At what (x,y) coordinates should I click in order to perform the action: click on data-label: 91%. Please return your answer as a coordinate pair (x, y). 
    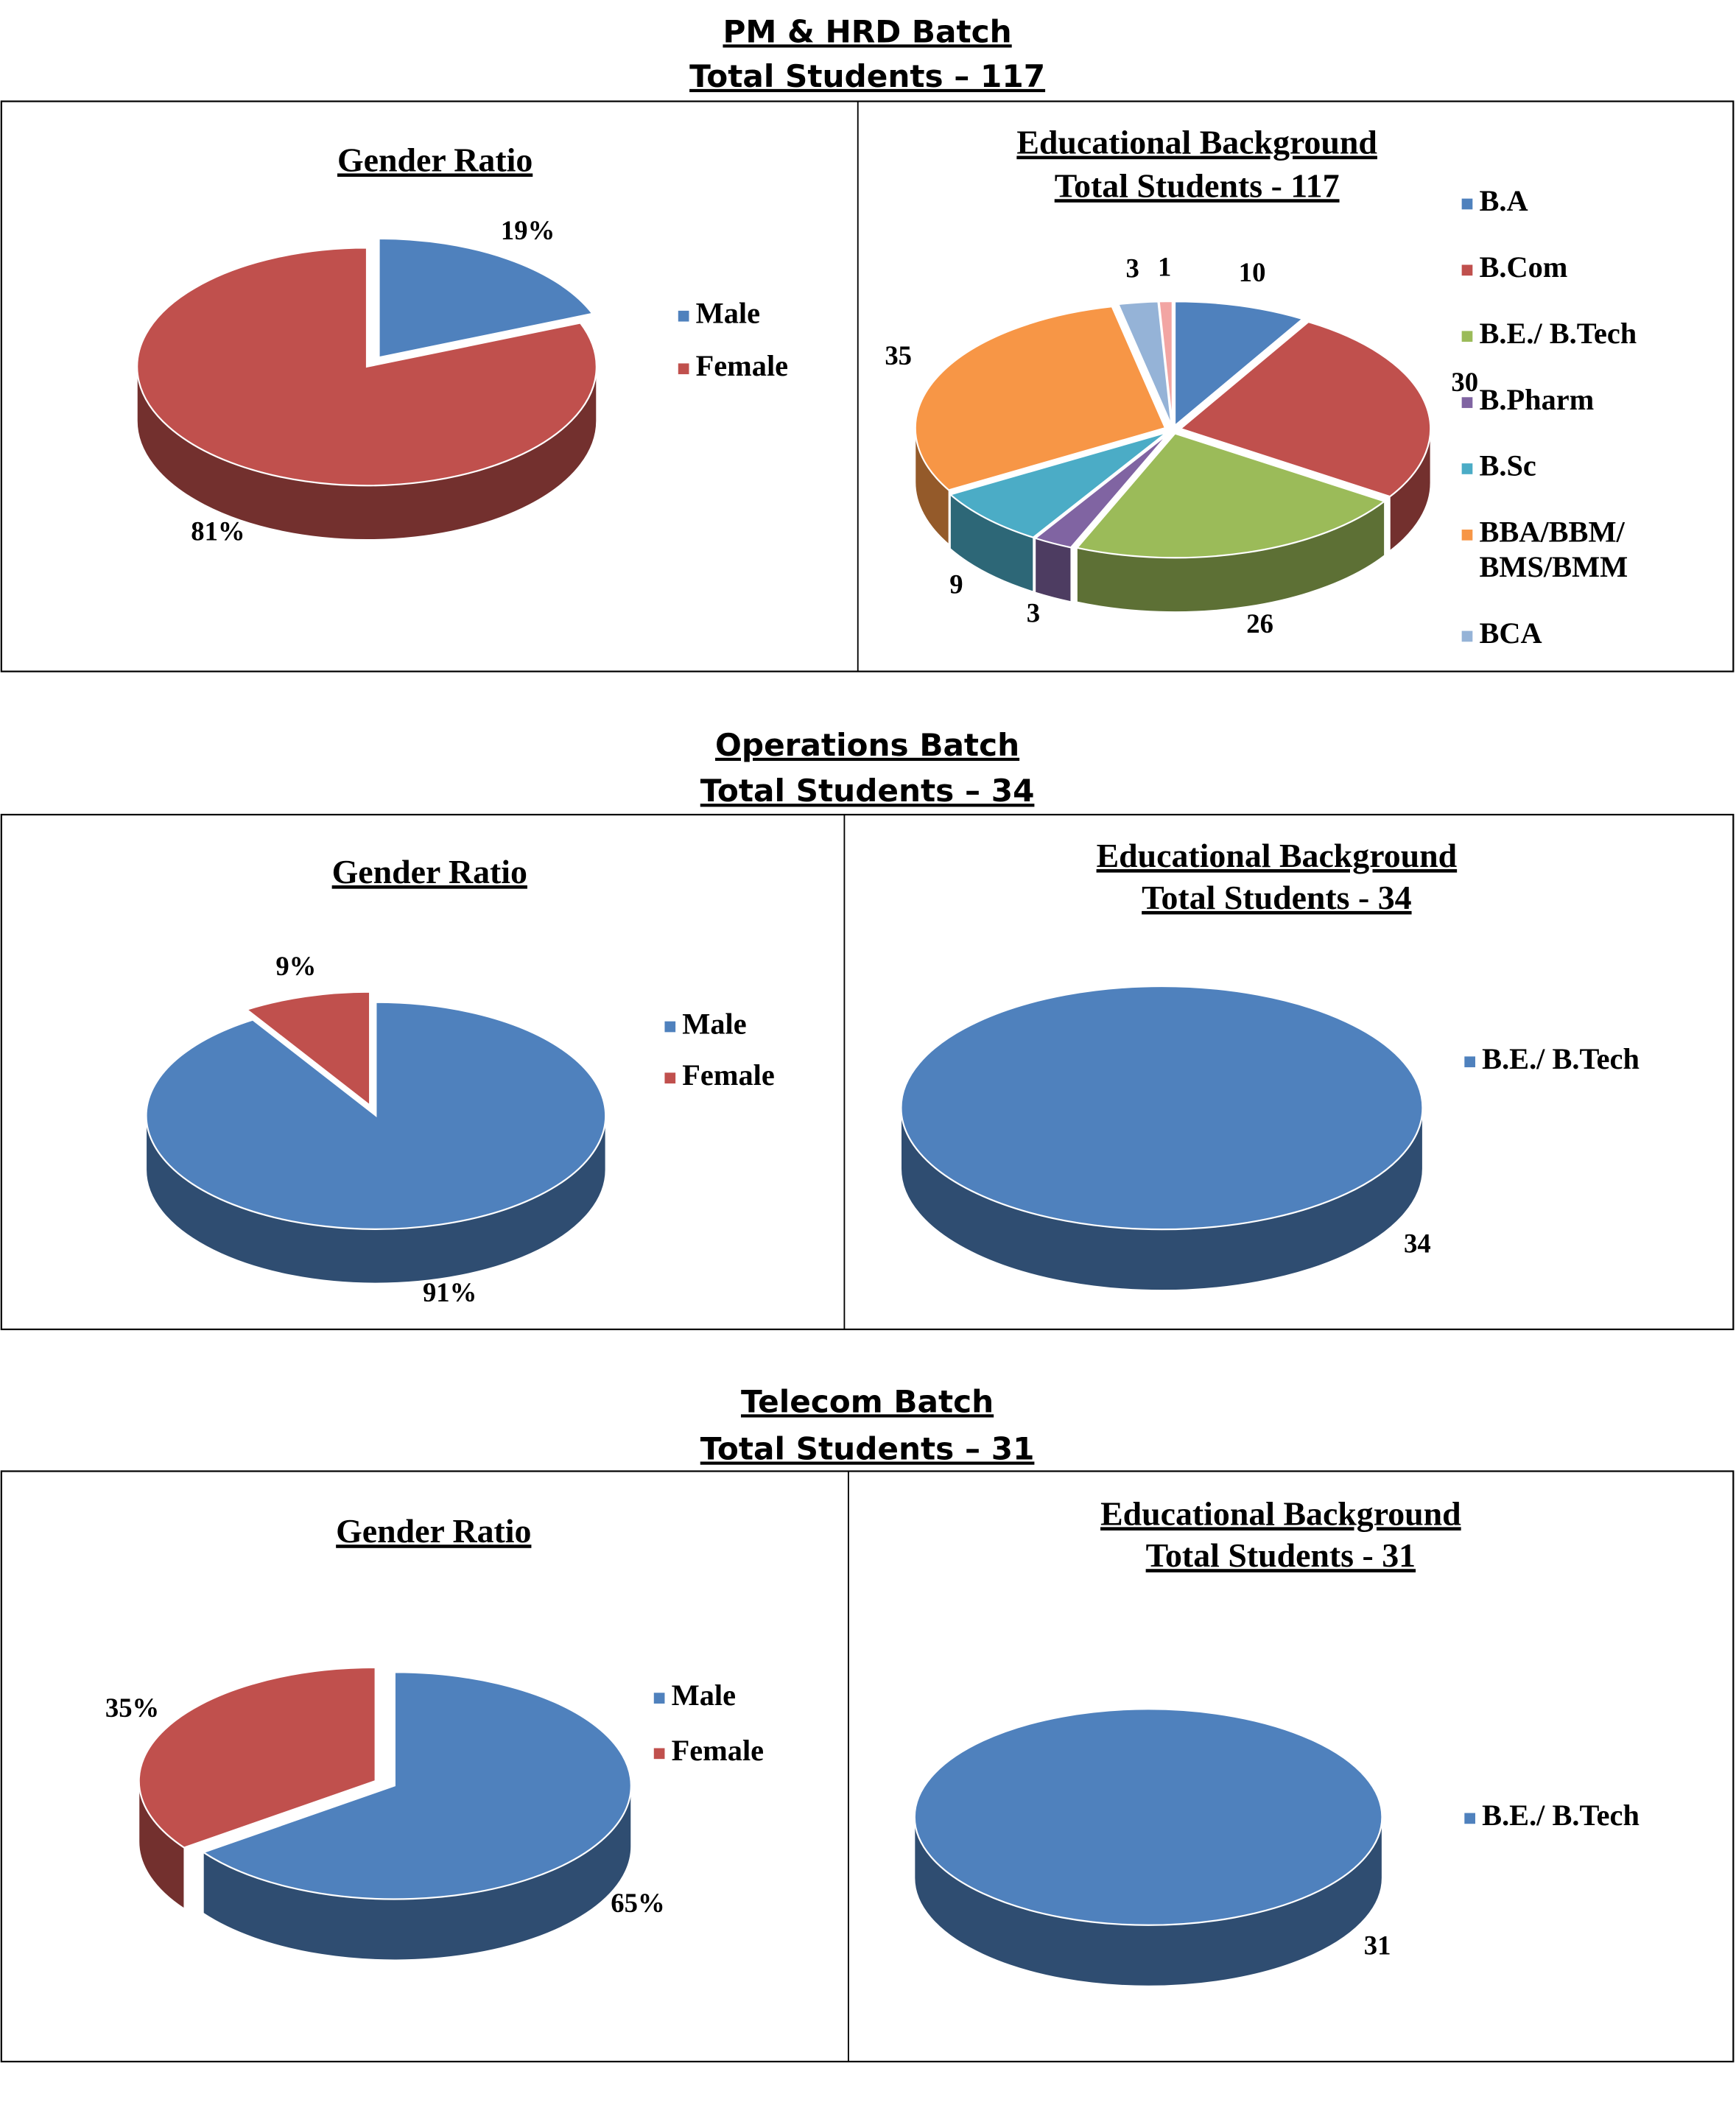
    Looking at the image, I should click on (450, 1292).